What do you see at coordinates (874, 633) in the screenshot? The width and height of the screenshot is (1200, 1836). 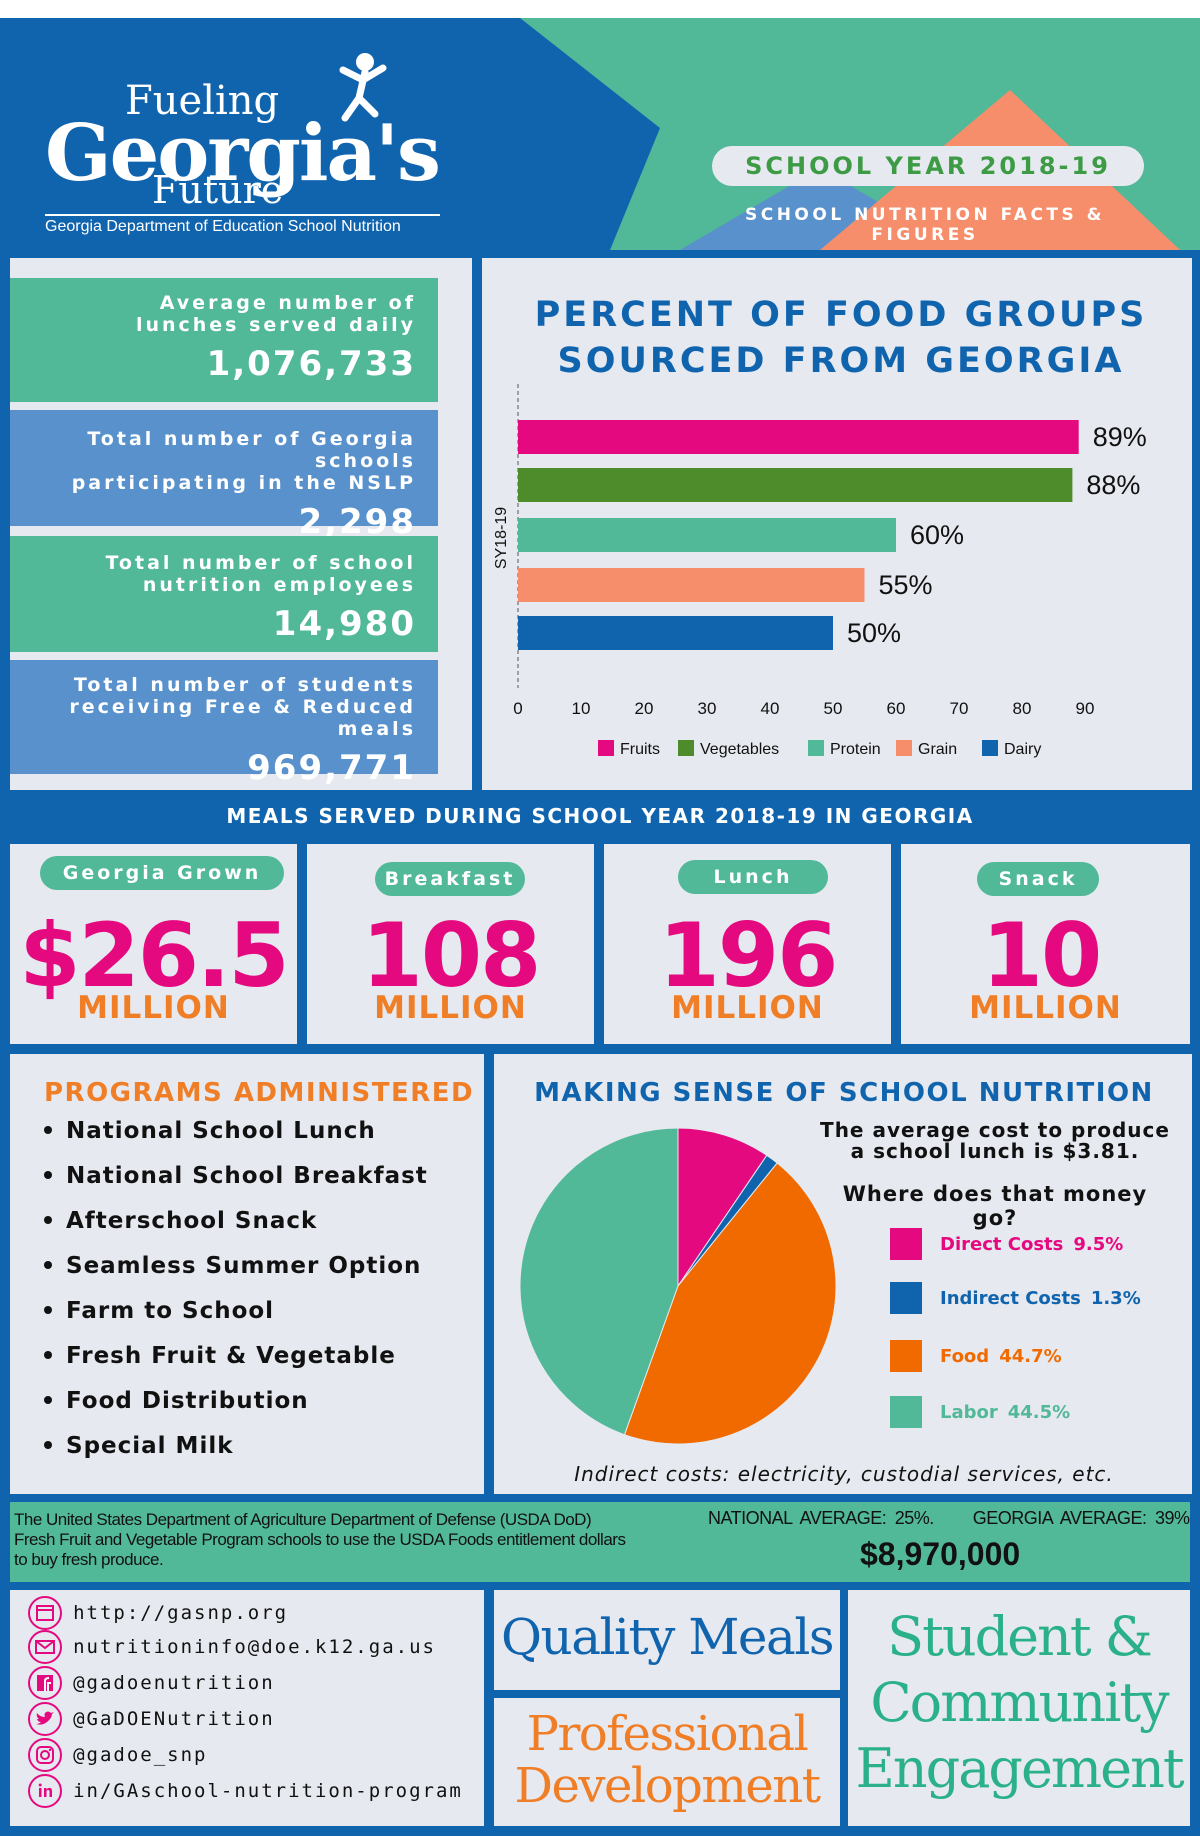 I see `data-label-dairy: 50%` at bounding box center [874, 633].